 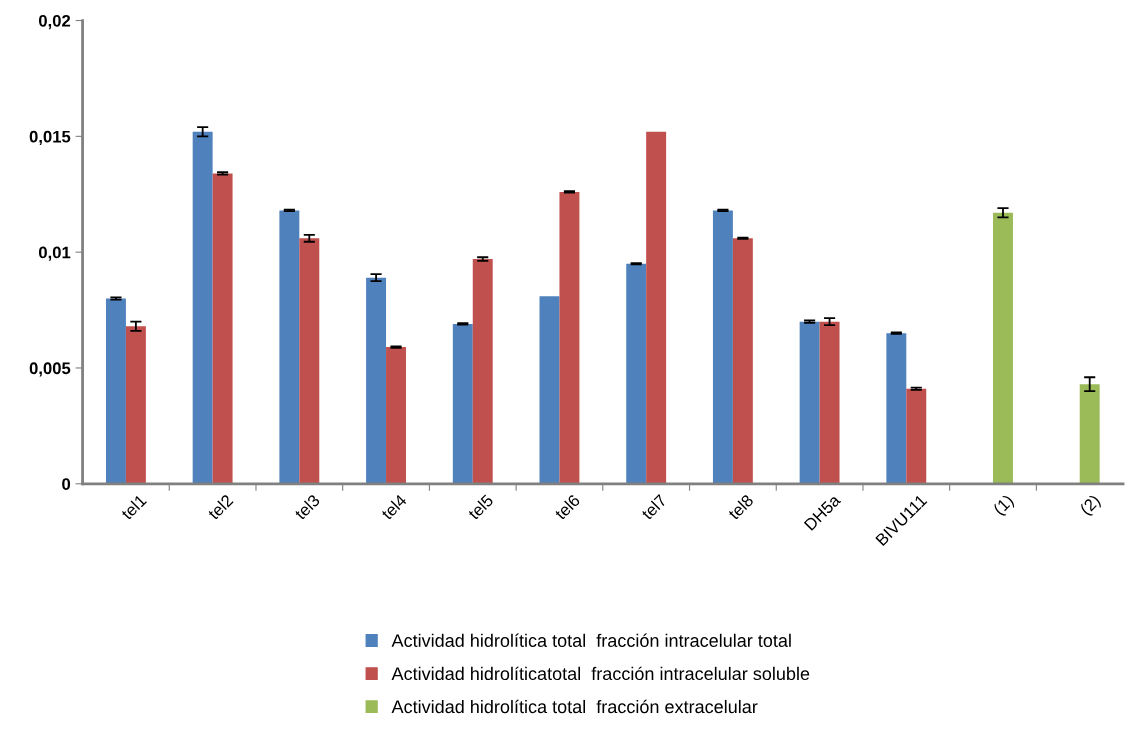 I want to click on y-tick-label: 0, so click(x=66, y=484).